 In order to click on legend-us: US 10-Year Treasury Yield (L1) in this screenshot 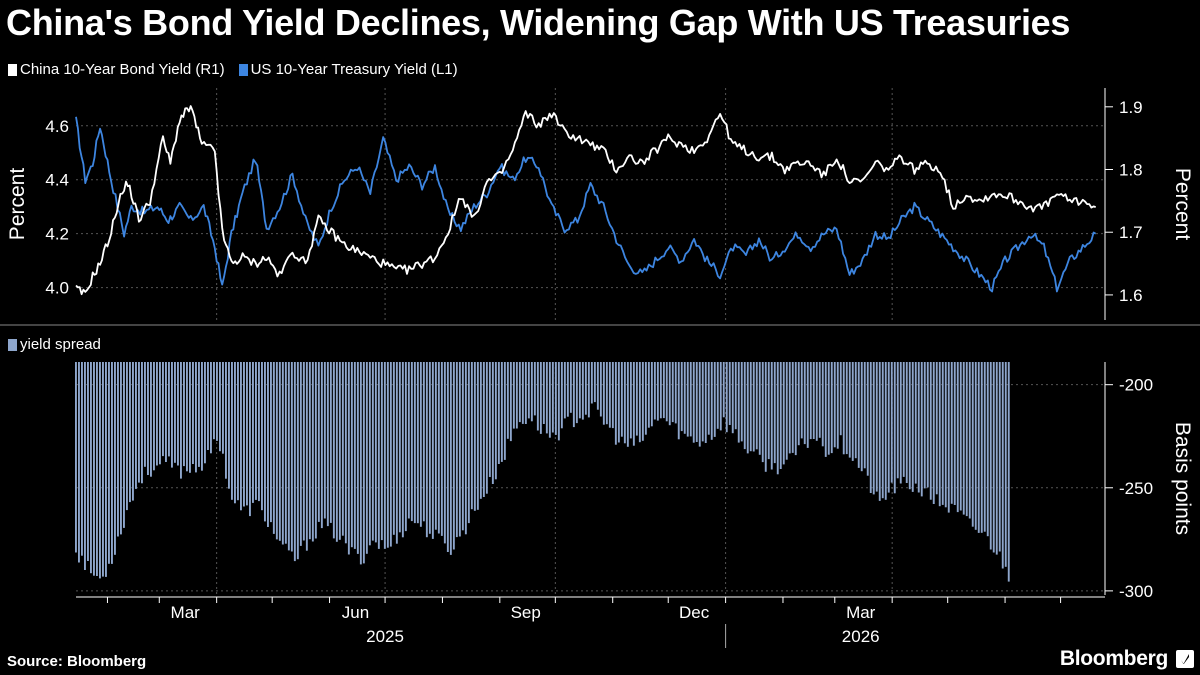, I will do `click(348, 69)`.